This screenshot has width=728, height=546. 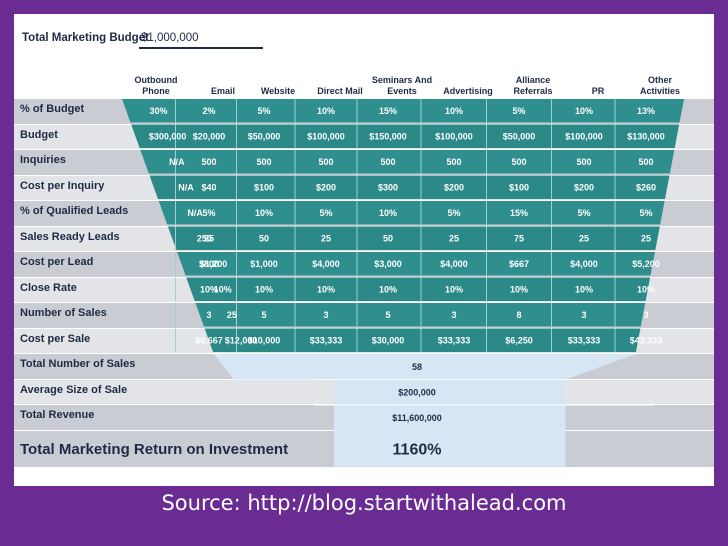 I want to click on column-header: Direct Mail, so click(x=340, y=90).